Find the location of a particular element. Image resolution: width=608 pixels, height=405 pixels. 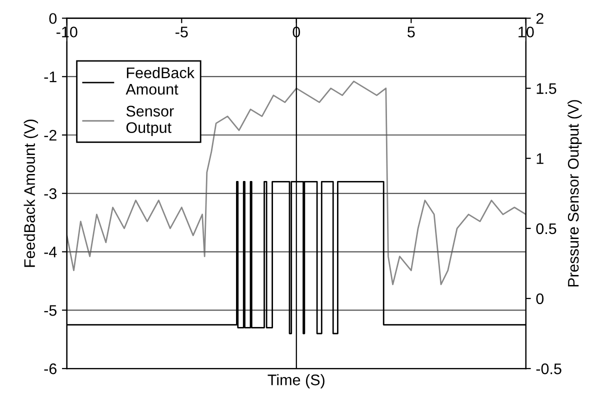

y-tick-label: -3 is located at coordinates (50, 194).